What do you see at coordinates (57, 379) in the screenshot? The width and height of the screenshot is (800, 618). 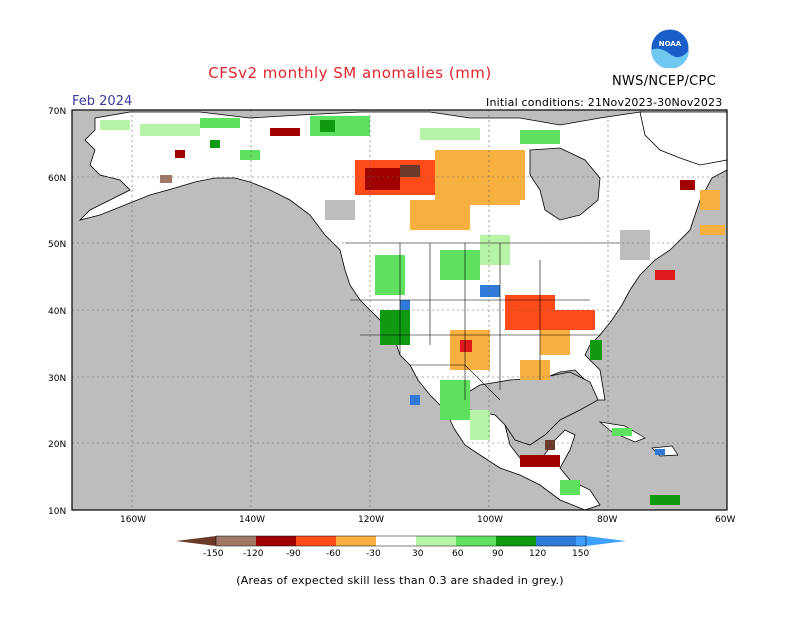 I see `lat-label: 30N` at bounding box center [57, 379].